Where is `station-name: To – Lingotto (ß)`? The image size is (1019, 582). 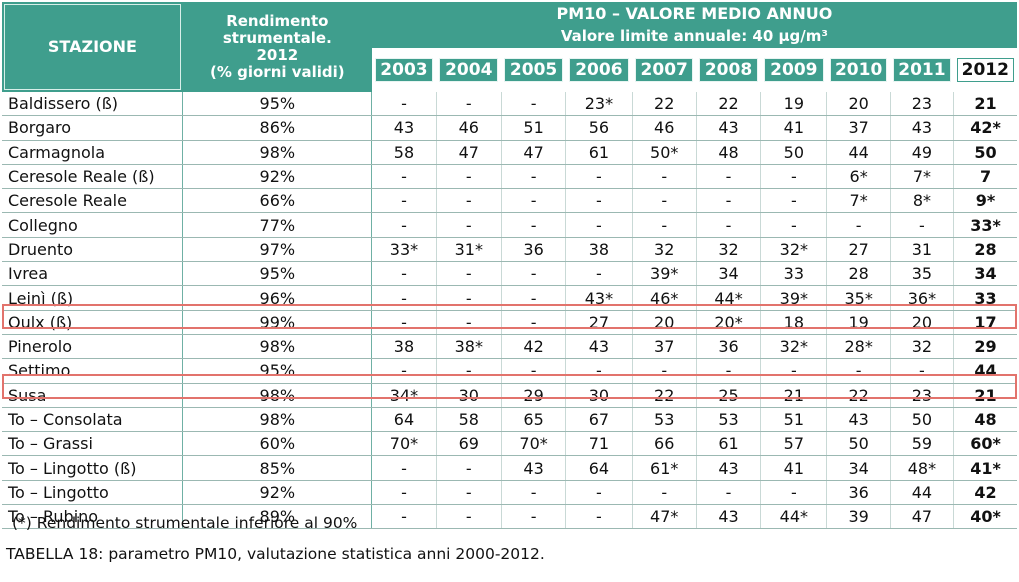
station-name: To – Lingotto (ß) is located at coordinates (93, 468).